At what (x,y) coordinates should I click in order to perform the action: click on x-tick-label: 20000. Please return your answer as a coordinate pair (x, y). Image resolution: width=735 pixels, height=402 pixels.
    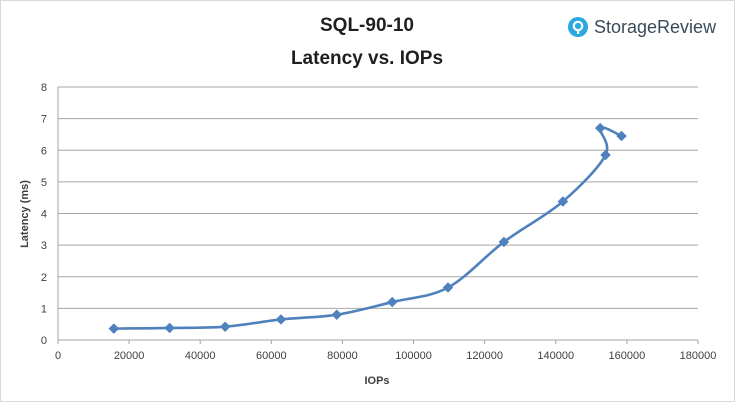
    Looking at the image, I should click on (129, 356).